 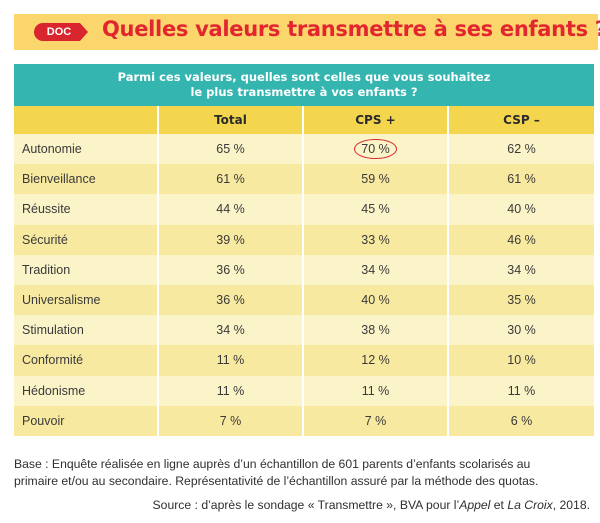 I want to click on table-row: Tradition 36 % 34 % 34 %, so click(x=304, y=269).